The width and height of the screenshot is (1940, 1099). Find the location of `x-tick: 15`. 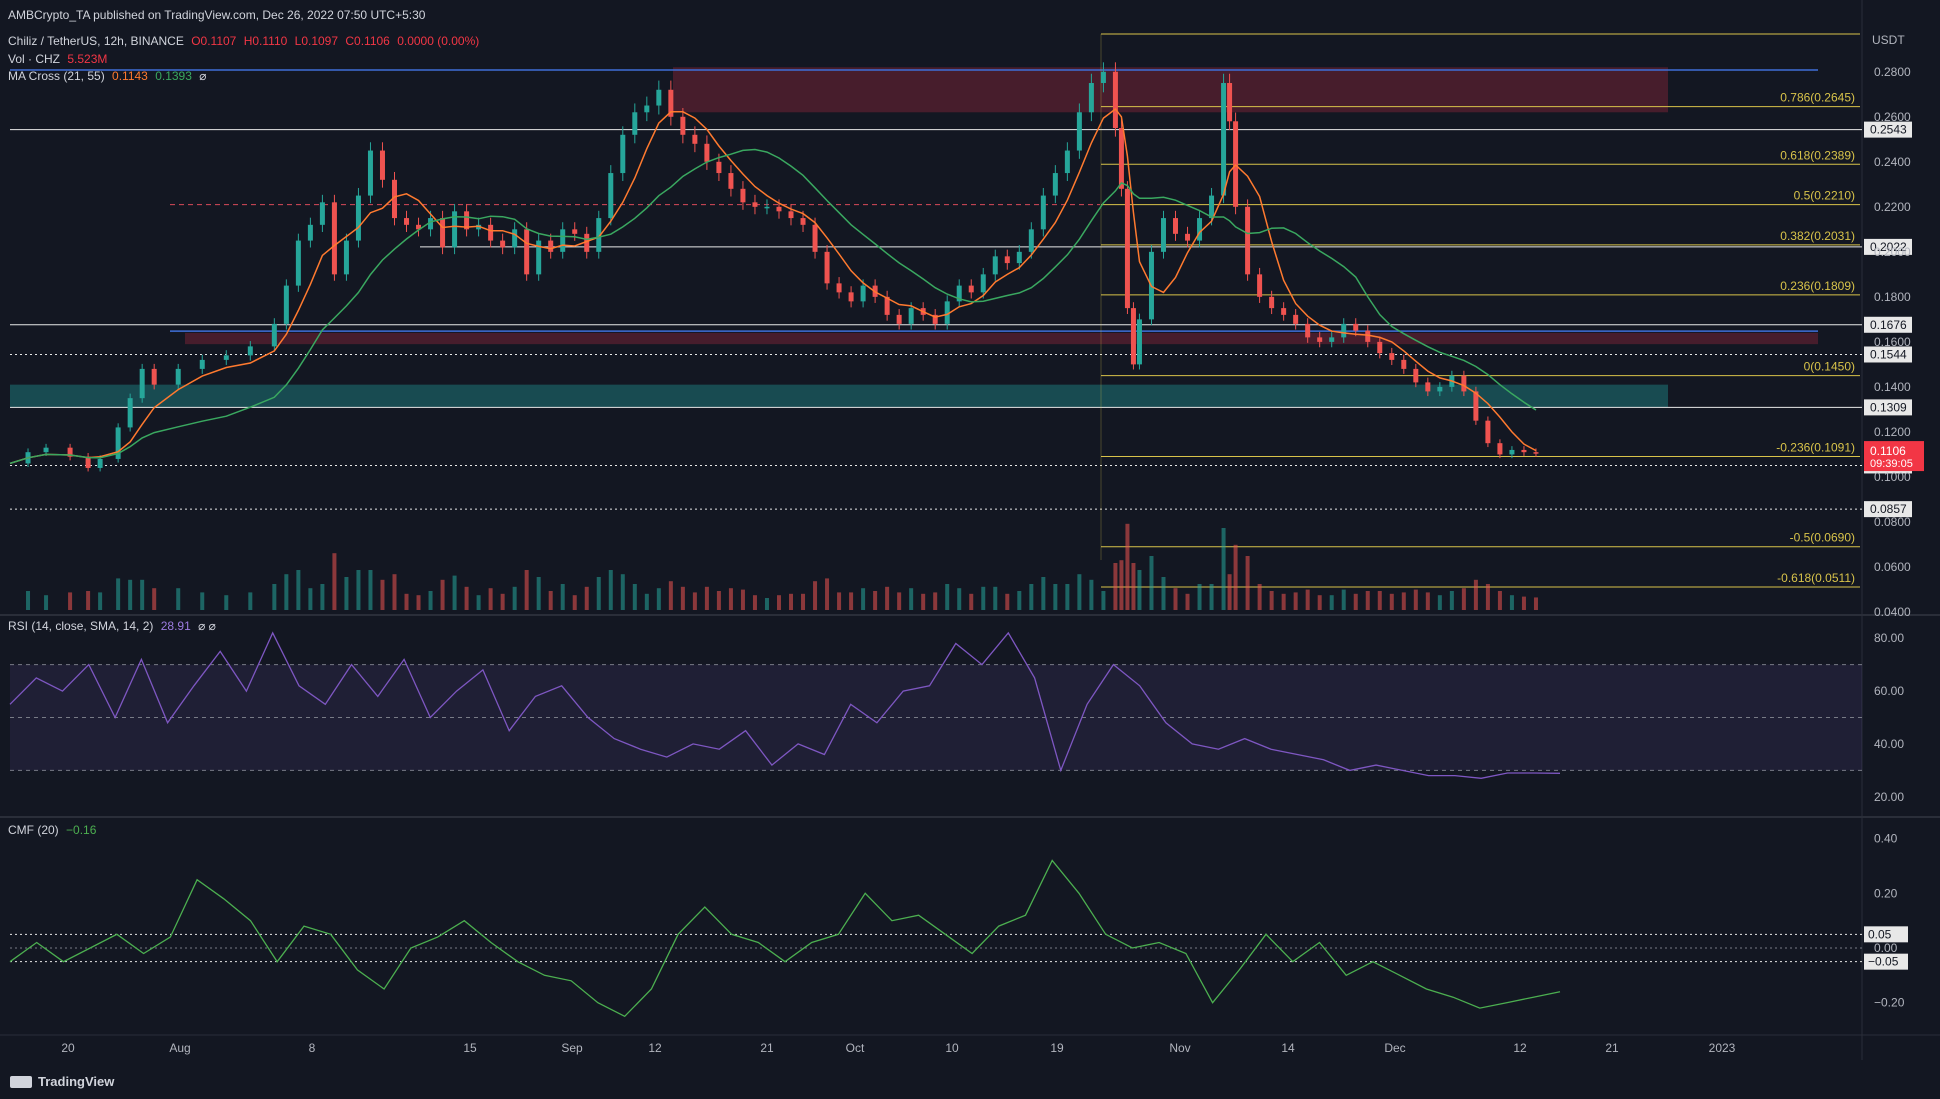

x-tick: 15 is located at coordinates (470, 1048).